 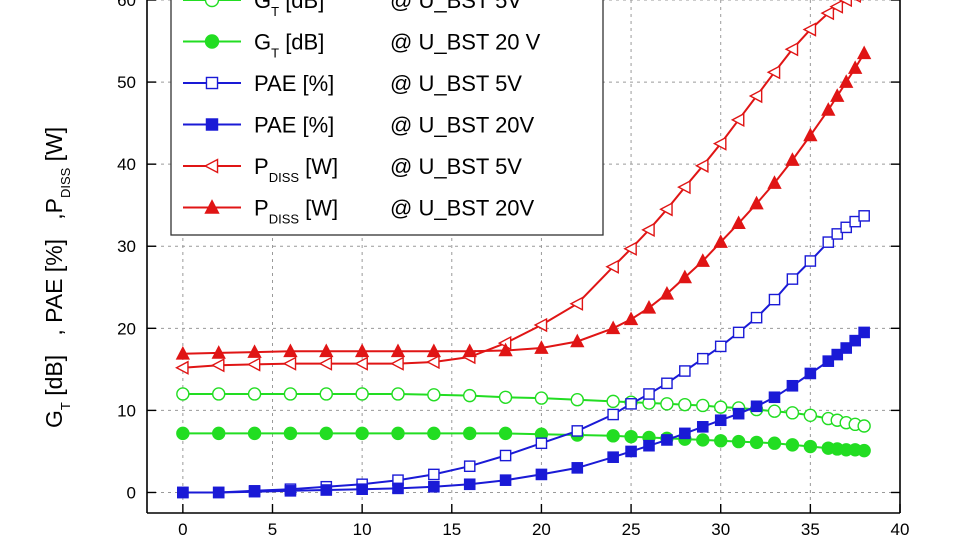 What do you see at coordinates (362, 45) in the screenshot?
I see `legend-entry-gt20: GT [dB] @ U_BST 20 V` at bounding box center [362, 45].